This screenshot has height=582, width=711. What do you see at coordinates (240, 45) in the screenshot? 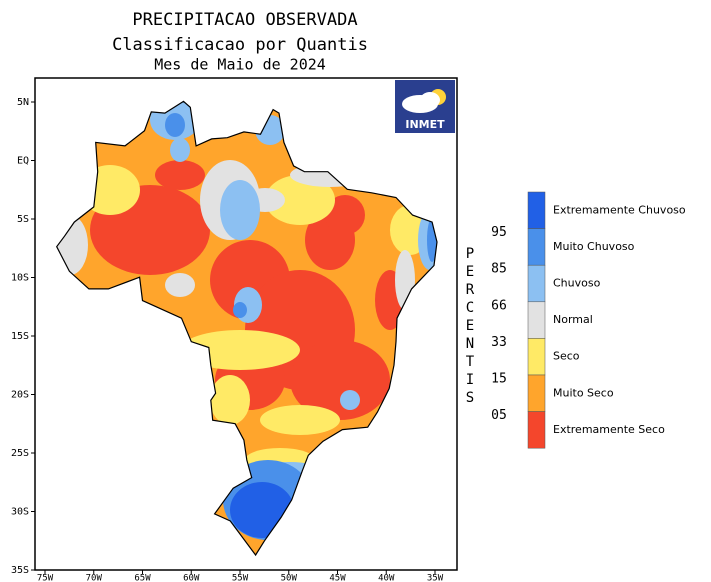
I see `subtitle: Classificacao por Quantis` at bounding box center [240, 45].